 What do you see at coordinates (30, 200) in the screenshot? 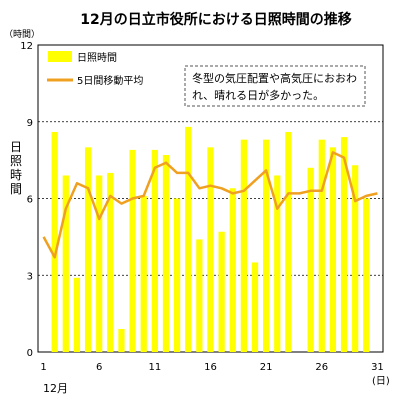
I see `y-tick-label: 6` at bounding box center [30, 200].